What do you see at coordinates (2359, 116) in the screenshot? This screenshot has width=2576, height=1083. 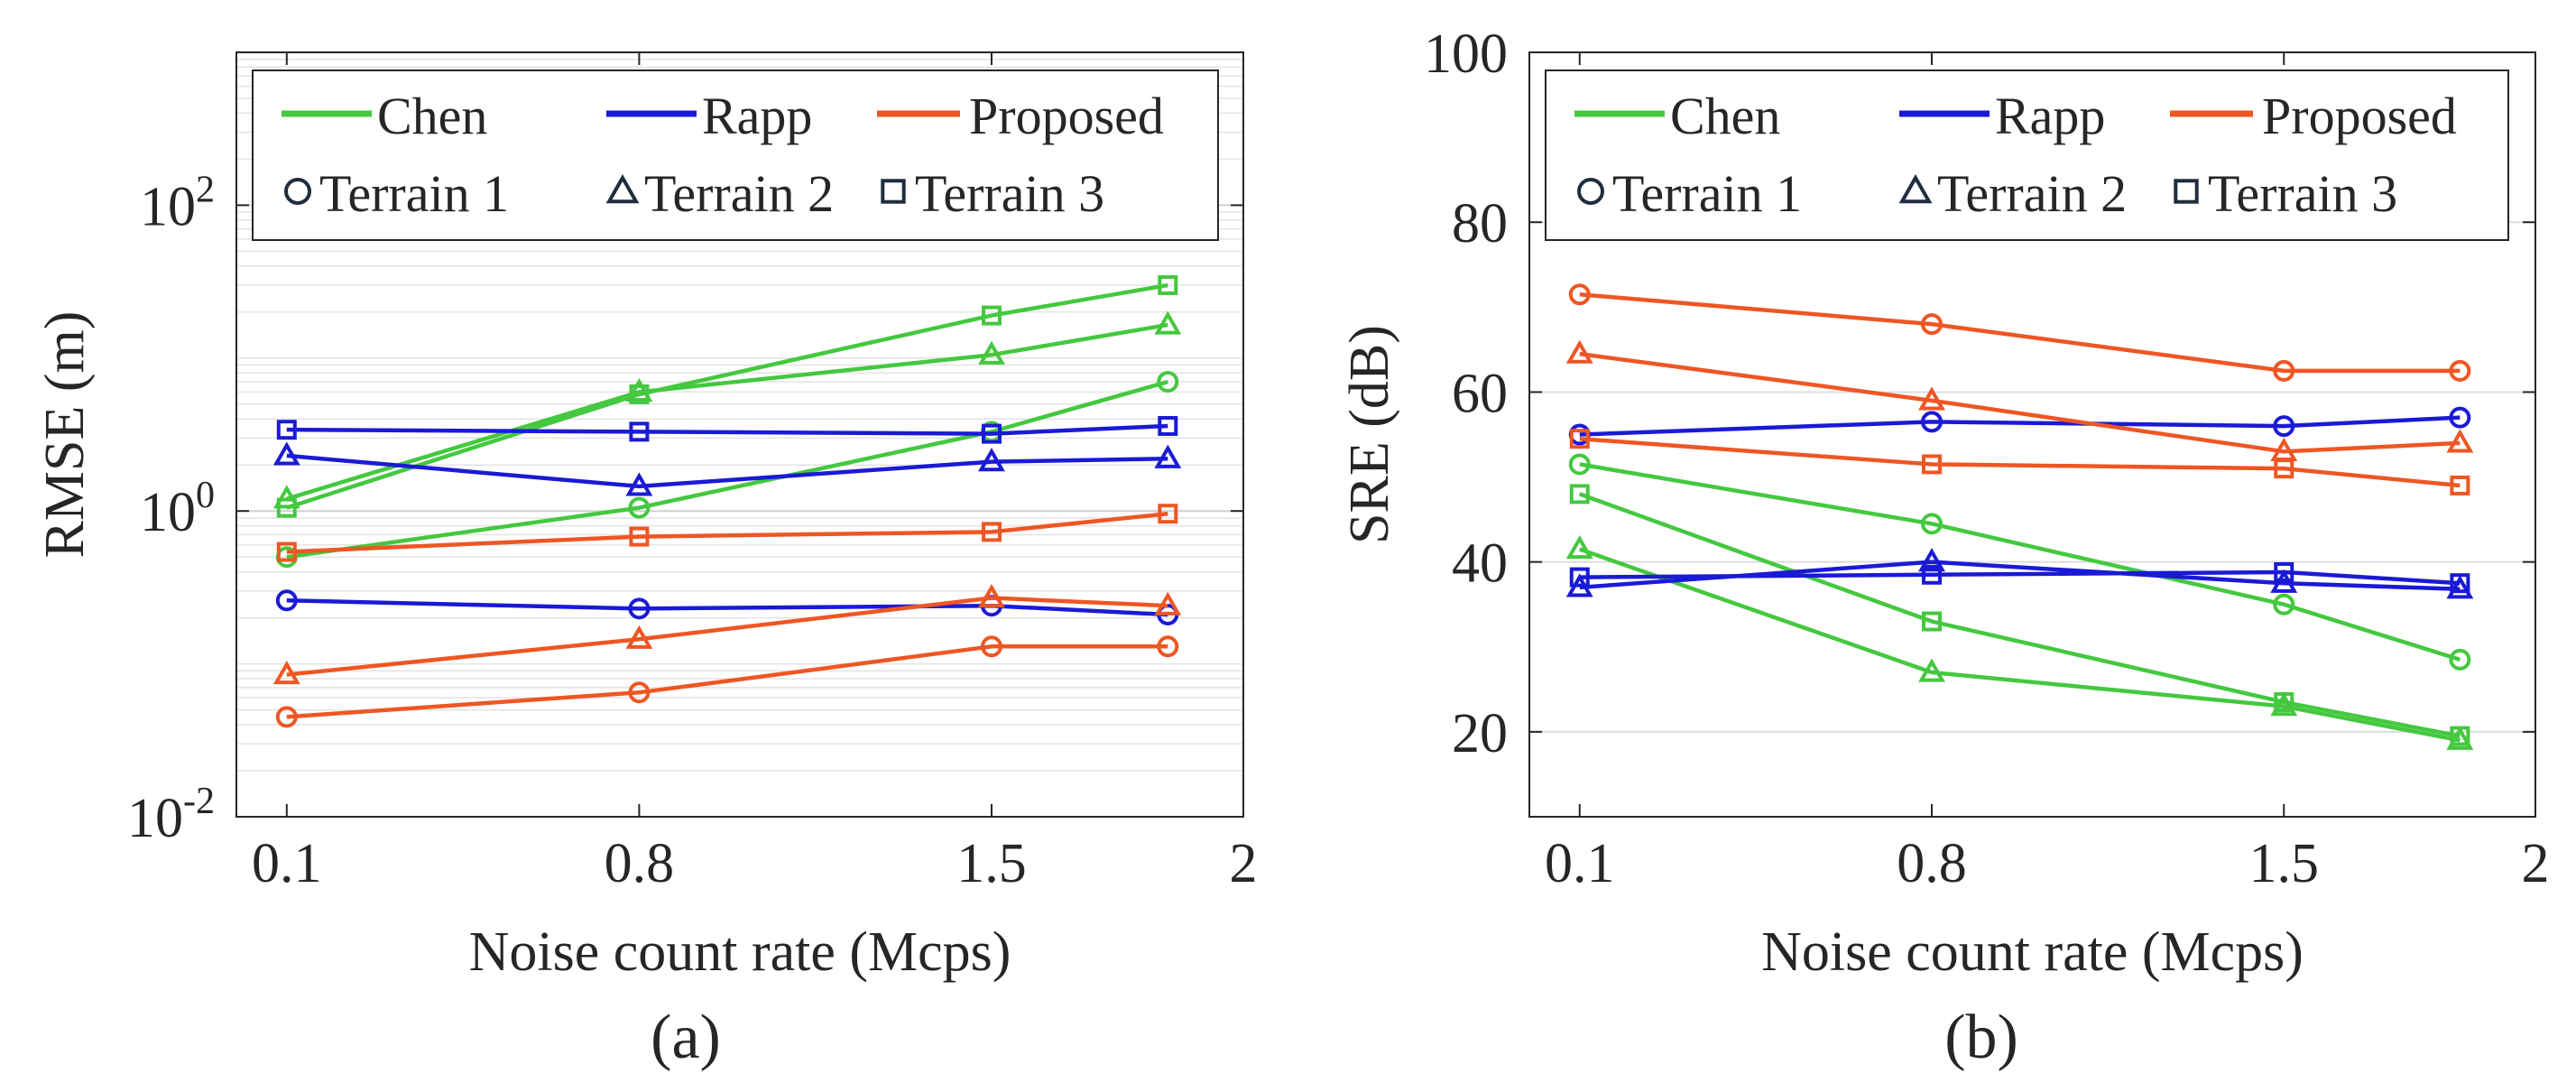 I see `legend-label-proposed: Proposed` at bounding box center [2359, 116].